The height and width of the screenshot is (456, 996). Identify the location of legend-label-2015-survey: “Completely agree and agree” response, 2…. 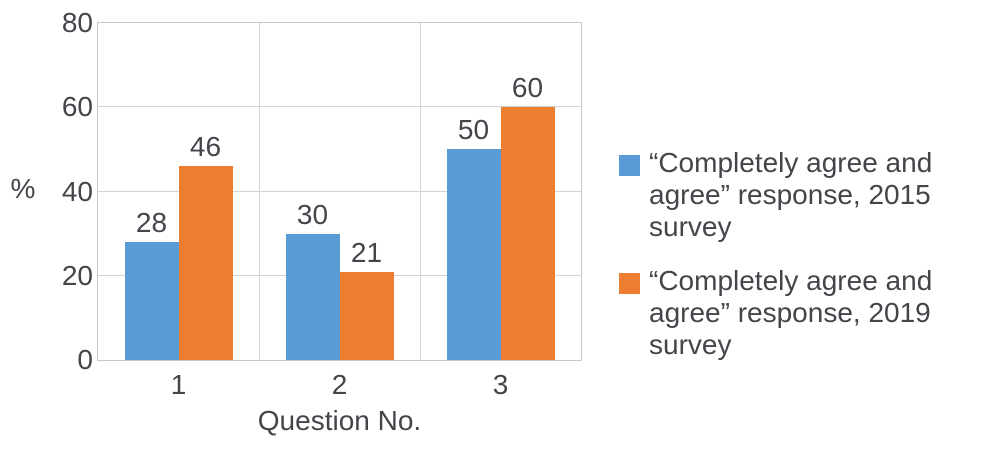
(791, 194).